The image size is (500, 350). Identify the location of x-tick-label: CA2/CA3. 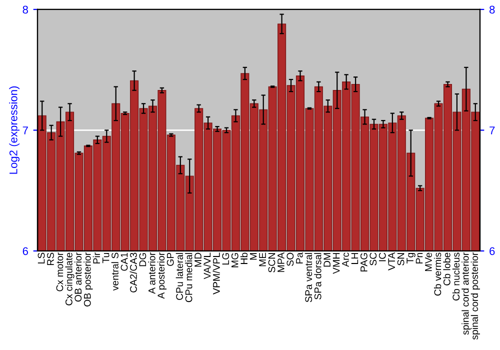
(133, 272).